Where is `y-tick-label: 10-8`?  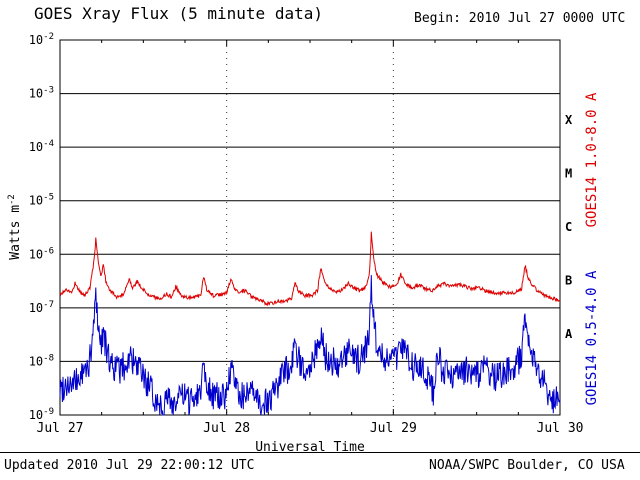 y-tick-label: 10-8 is located at coordinates (41, 360).